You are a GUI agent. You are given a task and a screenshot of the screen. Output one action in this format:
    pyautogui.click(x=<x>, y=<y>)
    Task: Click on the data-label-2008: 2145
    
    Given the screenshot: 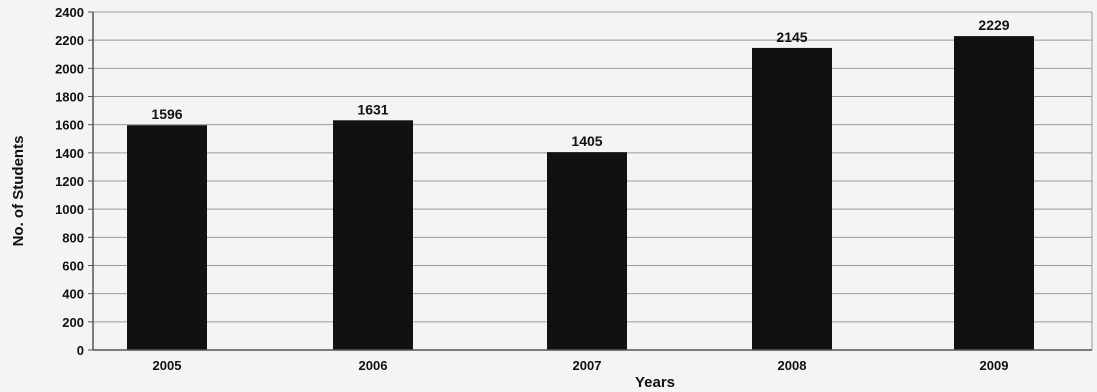 What is the action you would take?
    pyautogui.click(x=791, y=37)
    